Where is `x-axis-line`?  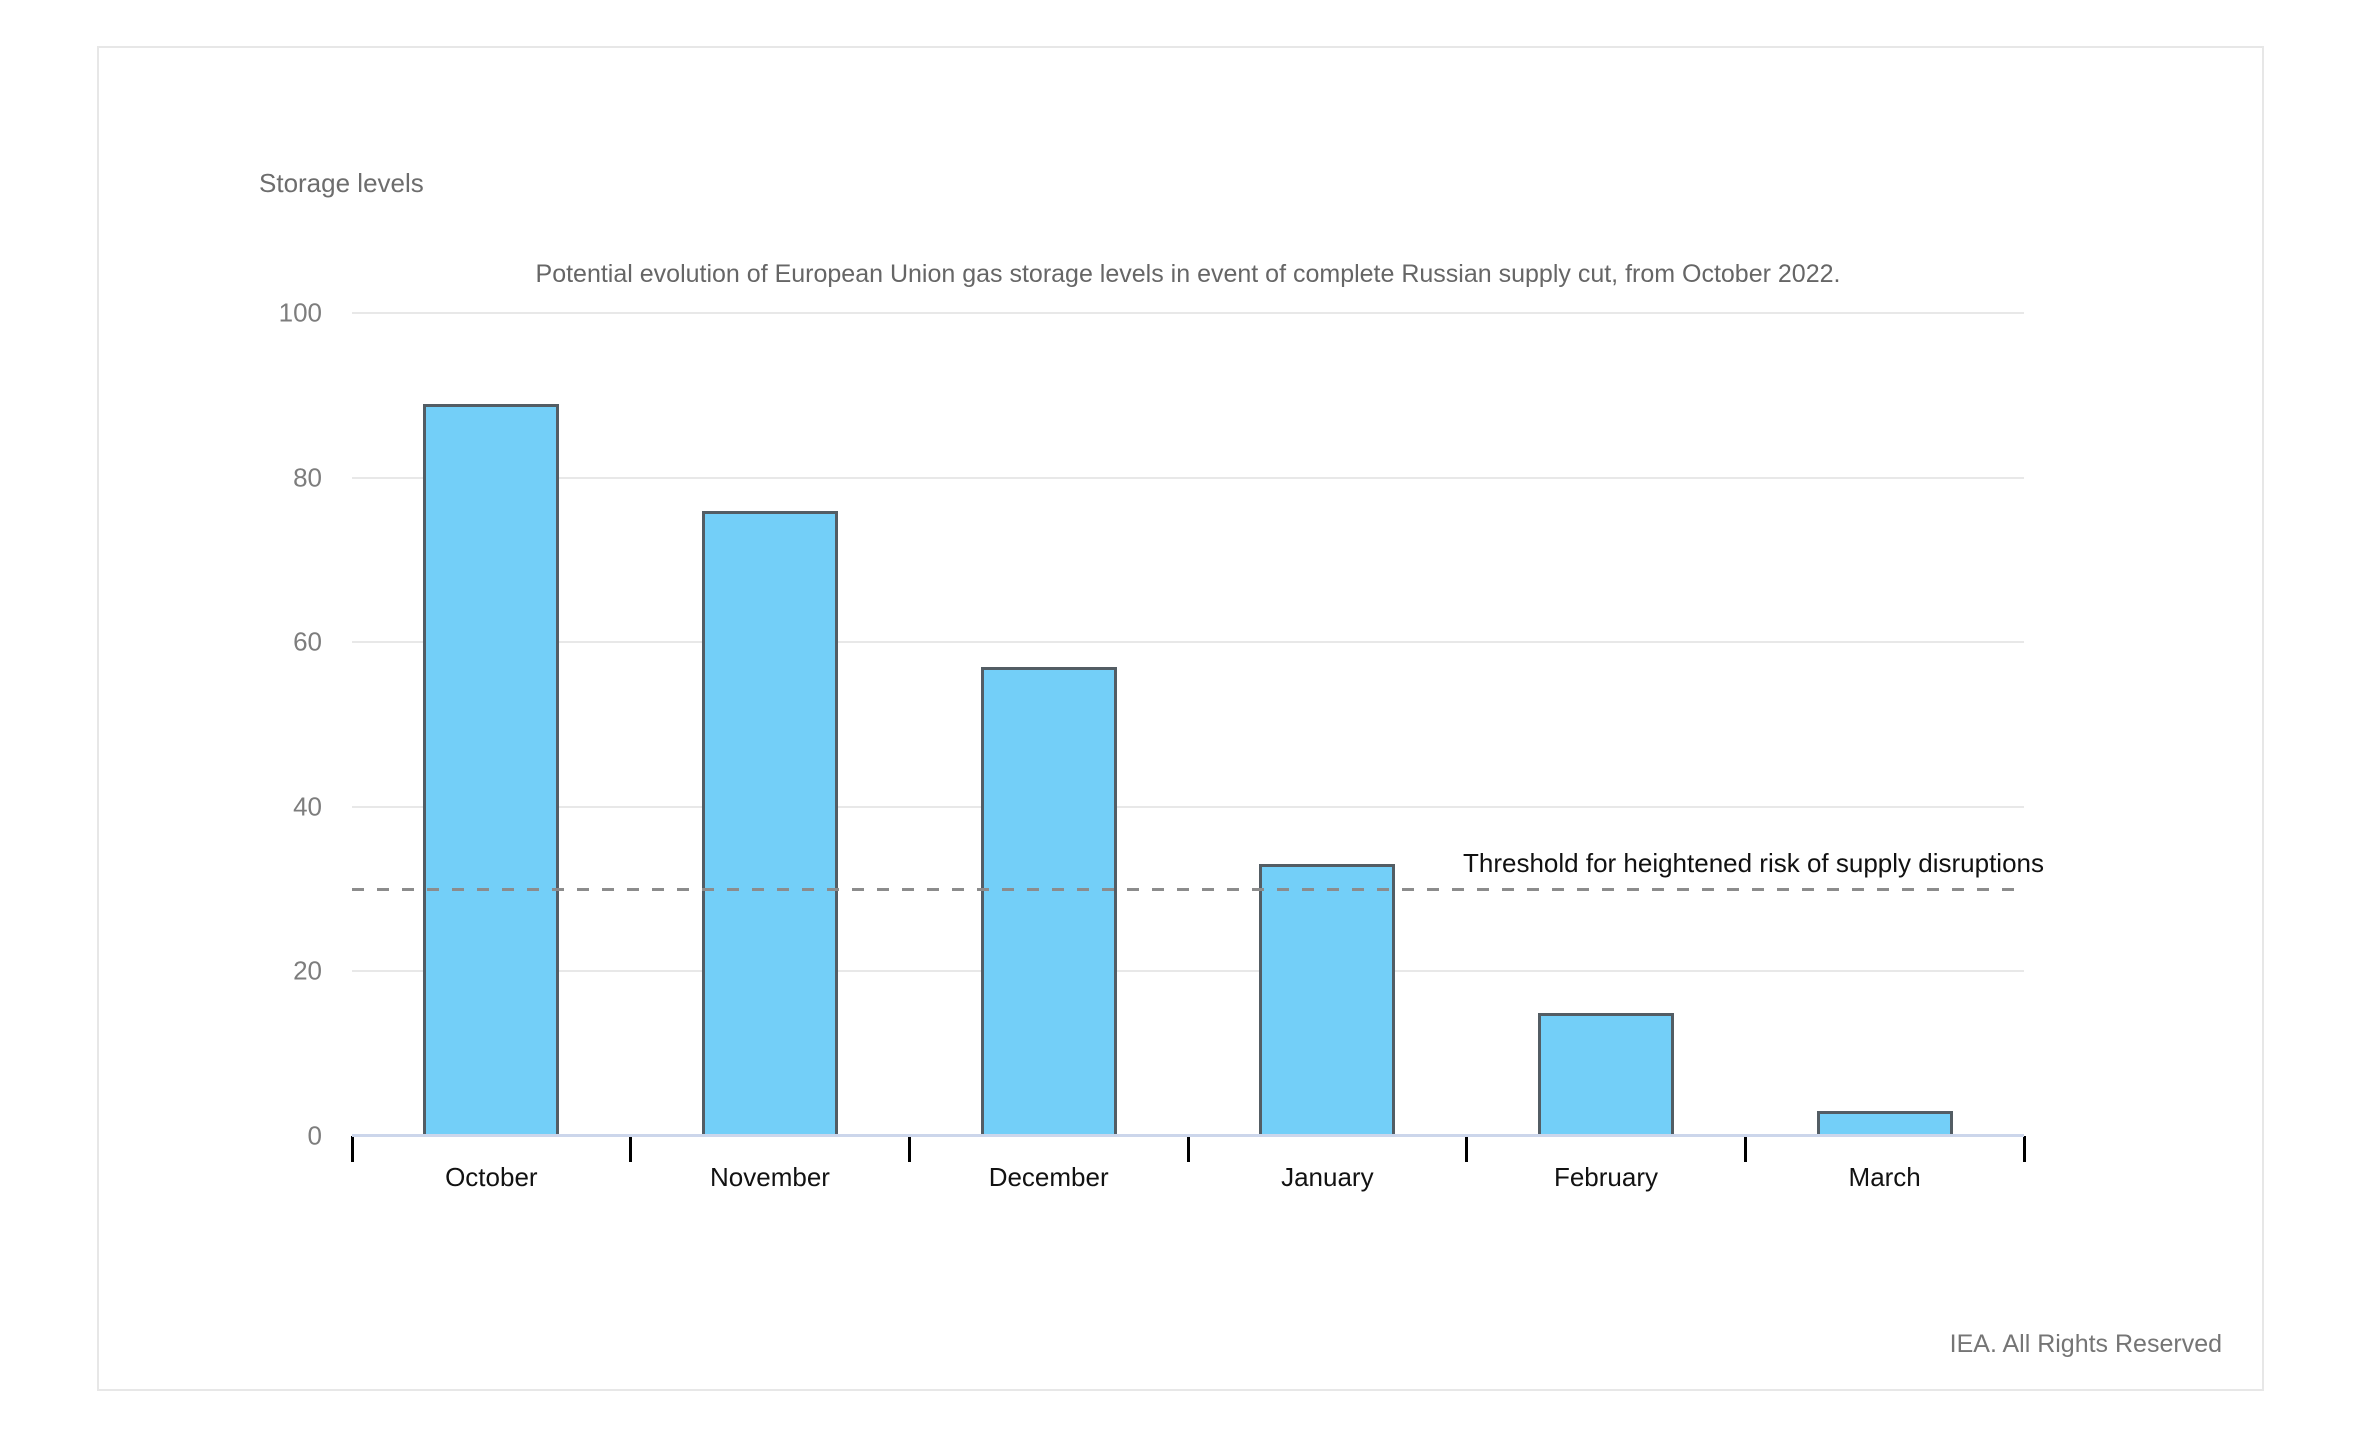
x-axis-line is located at coordinates (1188, 1135).